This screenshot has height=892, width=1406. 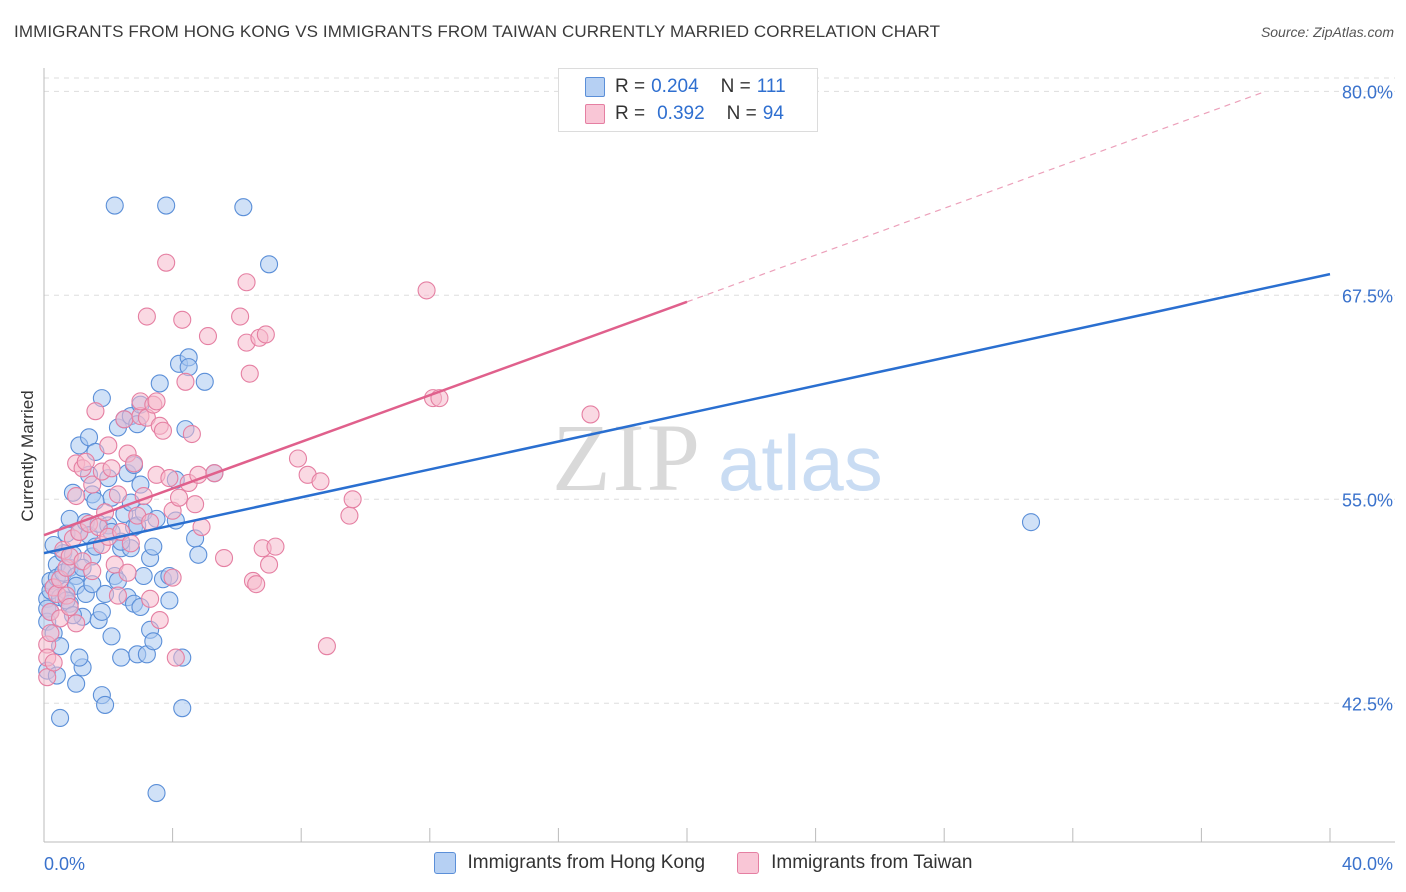 I want to click on legend-item-hong-kong: Immigrants from Hong Kong, so click(x=569, y=863).